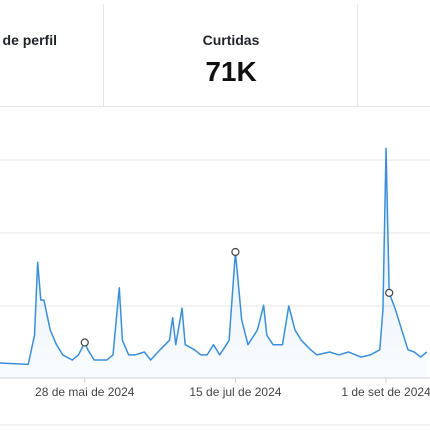  Describe the element at coordinates (235, 392) in the screenshot. I see `x-tick-label: 15 de jul de 2024` at that location.